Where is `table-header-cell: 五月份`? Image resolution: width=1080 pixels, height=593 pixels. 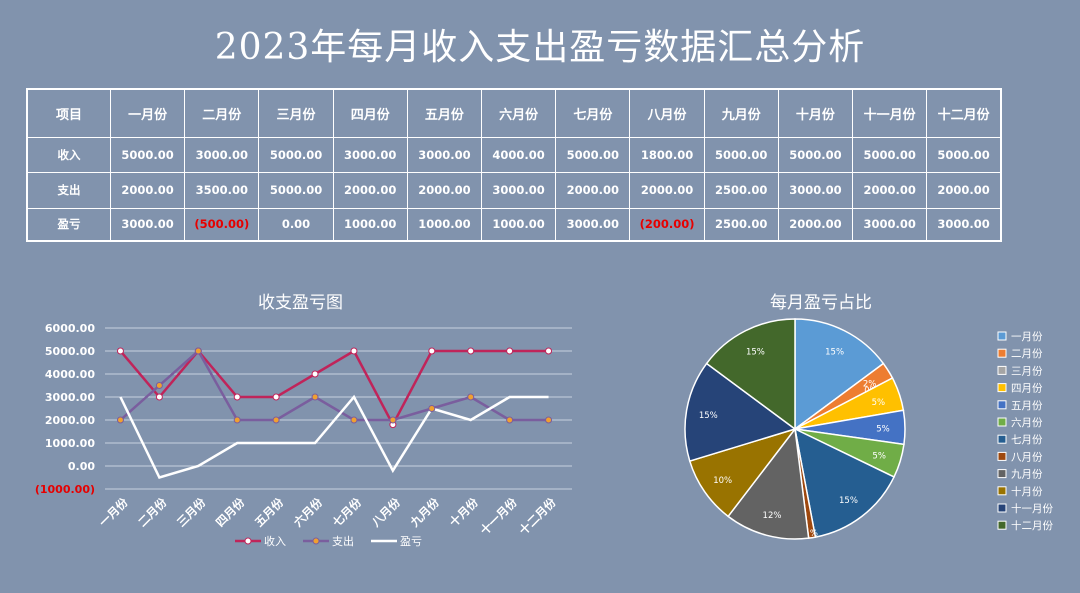 table-header-cell: 五月份 is located at coordinates (444, 113).